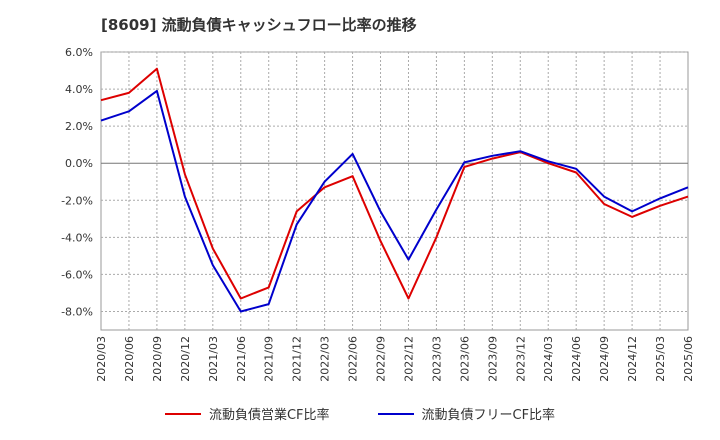  I want to click on legend-item-free-cf: 流動負債フリーCF比率, so click(466, 413).